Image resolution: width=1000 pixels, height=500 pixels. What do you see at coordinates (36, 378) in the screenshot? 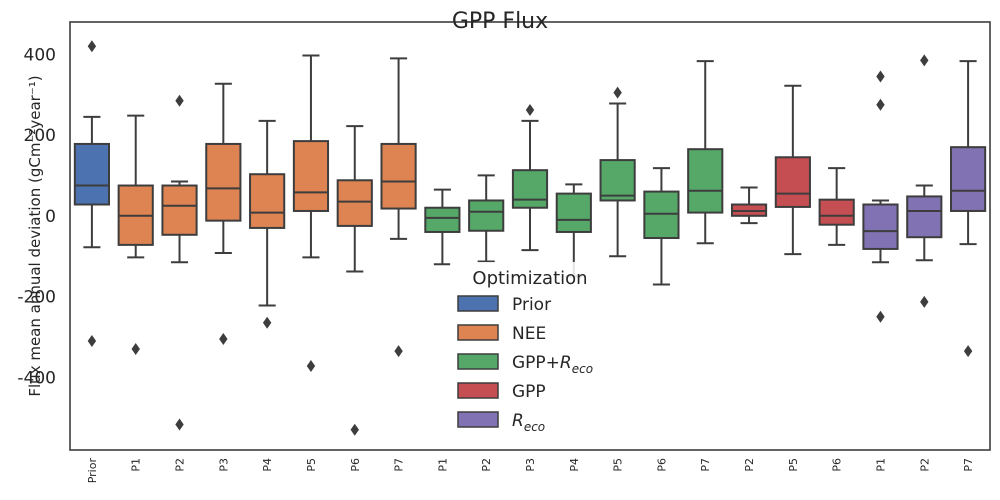
I see `y-tick-label: -400` at bounding box center [36, 378].